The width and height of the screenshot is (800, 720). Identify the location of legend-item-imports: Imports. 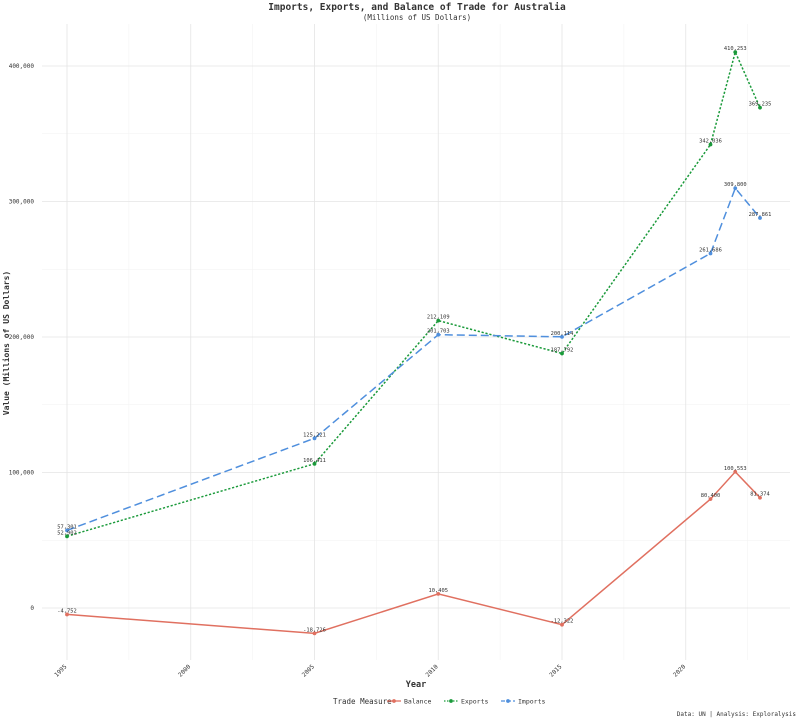
(523, 702).